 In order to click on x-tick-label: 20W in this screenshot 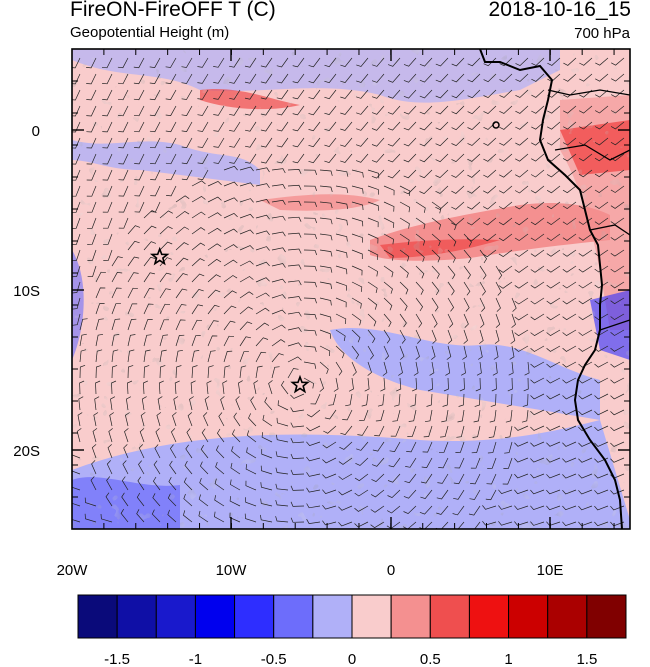, I will do `click(73, 570)`.